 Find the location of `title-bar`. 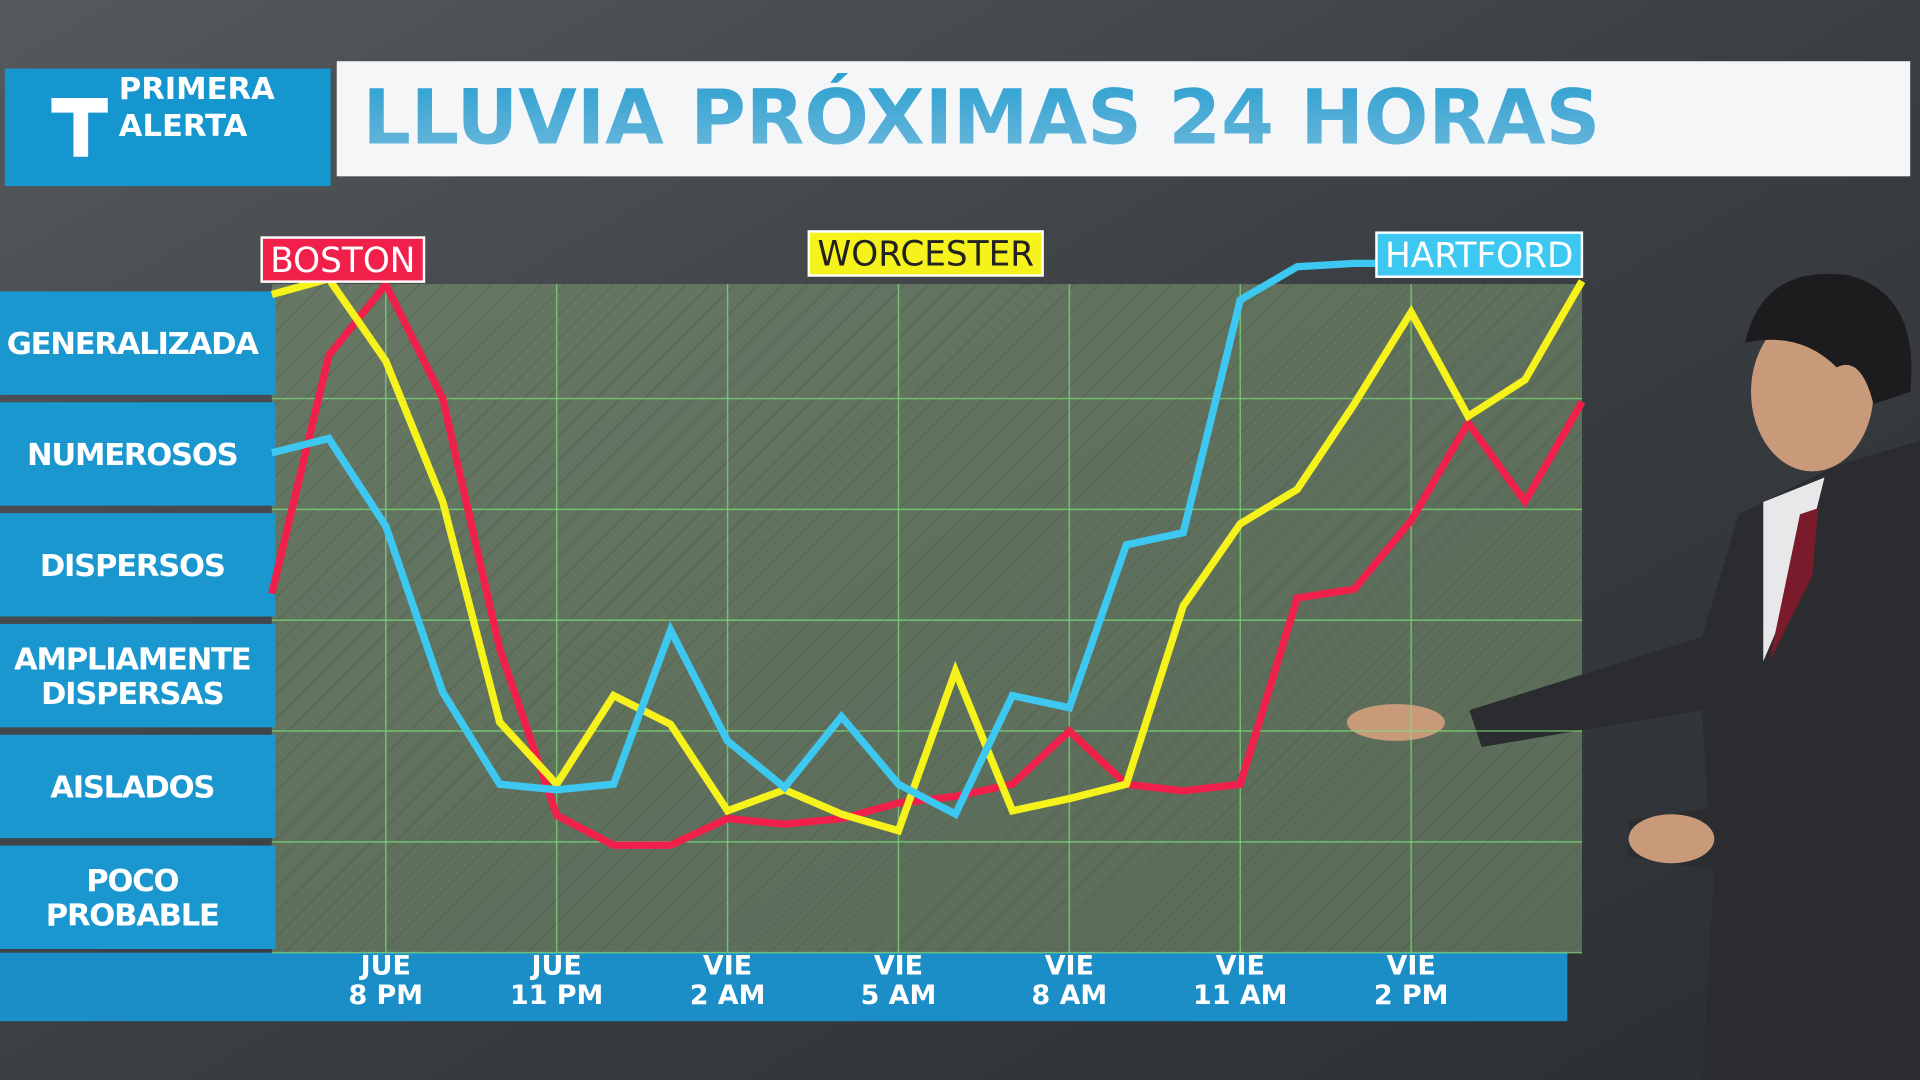

title-bar is located at coordinates (1123, 119).